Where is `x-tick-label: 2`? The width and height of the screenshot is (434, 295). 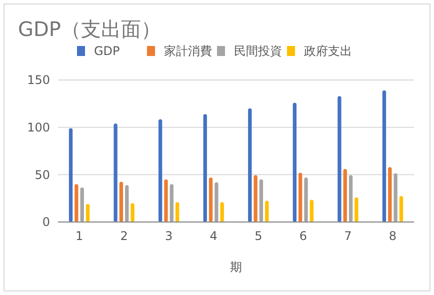
x-tick-label: 2 is located at coordinates (124, 236).